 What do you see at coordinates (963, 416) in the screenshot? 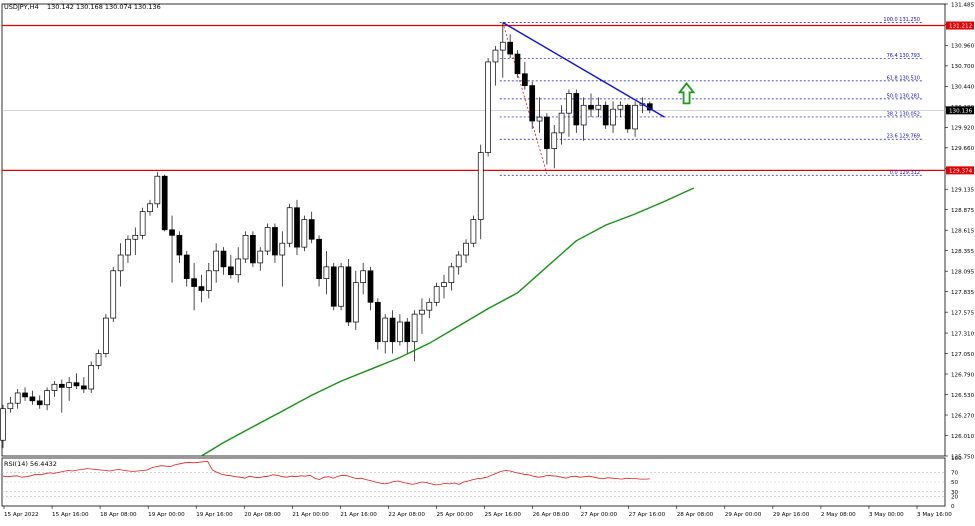
I see `price-tick-label: 126.270` at bounding box center [963, 416].